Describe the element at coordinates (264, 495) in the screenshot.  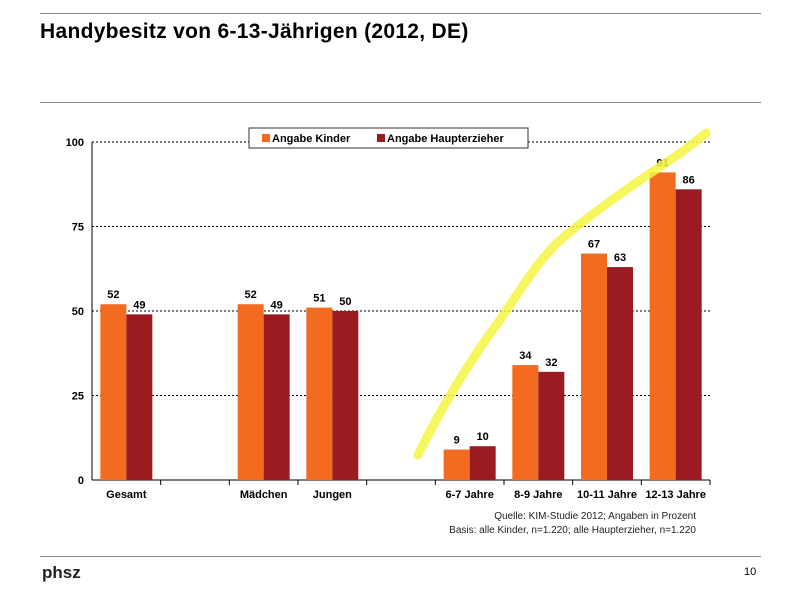
I see `x-tick-label: Mädchen` at that location.